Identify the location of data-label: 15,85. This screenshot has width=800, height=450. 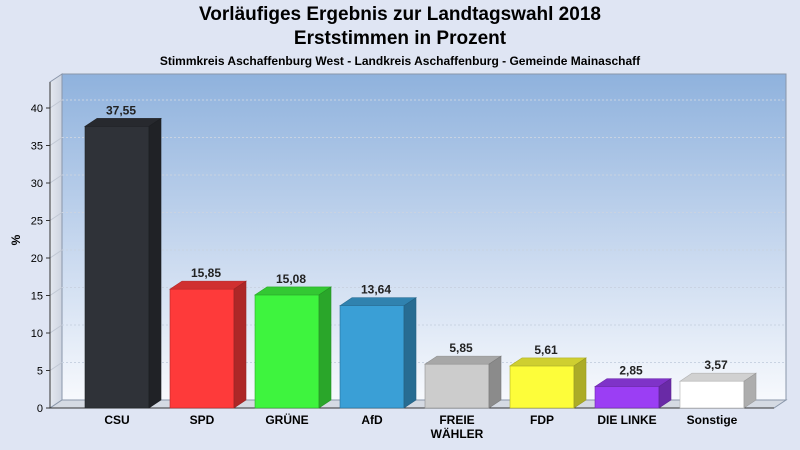
(206, 273).